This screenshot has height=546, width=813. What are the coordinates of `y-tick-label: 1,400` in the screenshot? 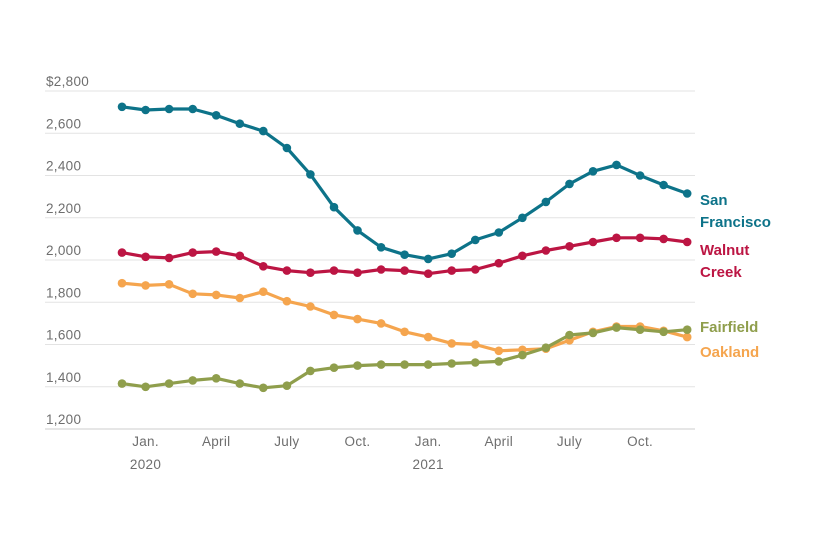 It's located at (63, 377).